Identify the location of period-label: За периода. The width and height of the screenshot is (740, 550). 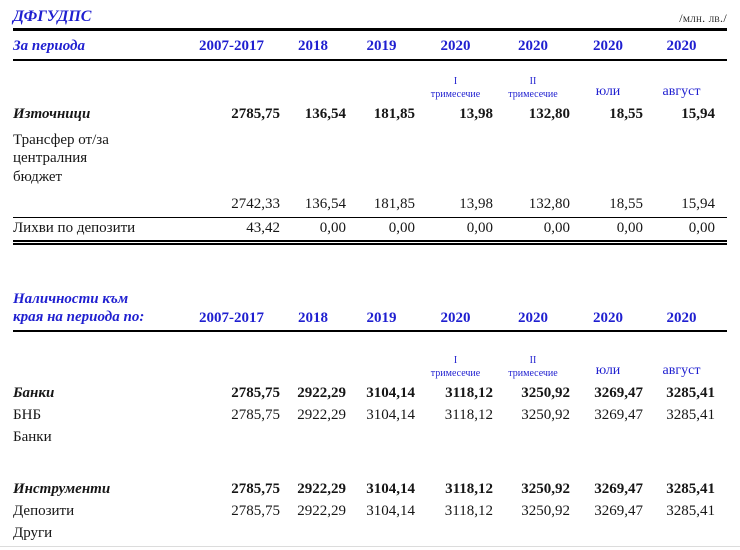
(49, 46).